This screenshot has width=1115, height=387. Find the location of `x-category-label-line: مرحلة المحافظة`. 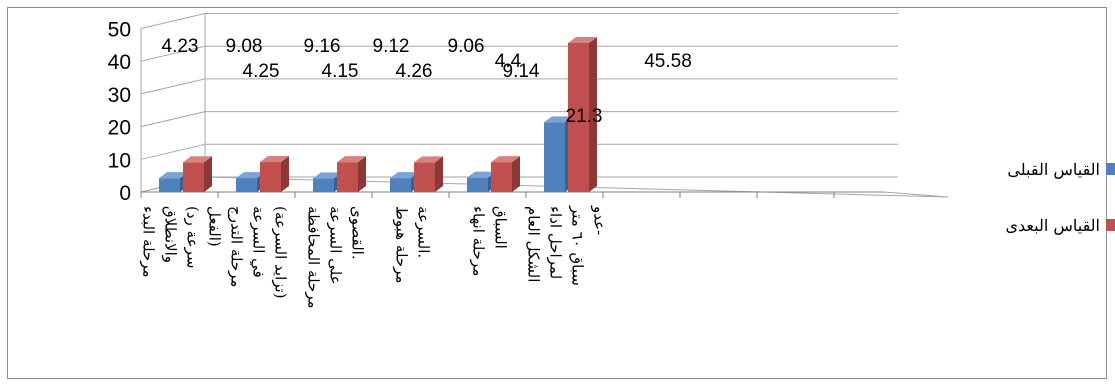

x-category-label-line: مرحلة المحافظة is located at coordinates (314, 257).